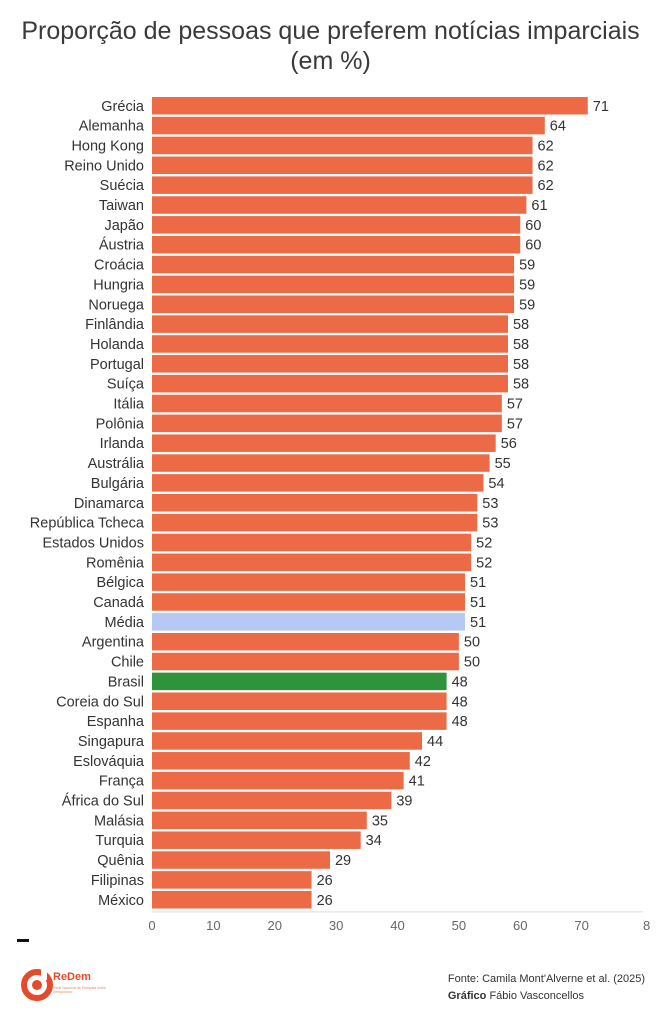  Describe the element at coordinates (126, 682) in the screenshot. I see `category-label-brasil: Brasil` at that location.